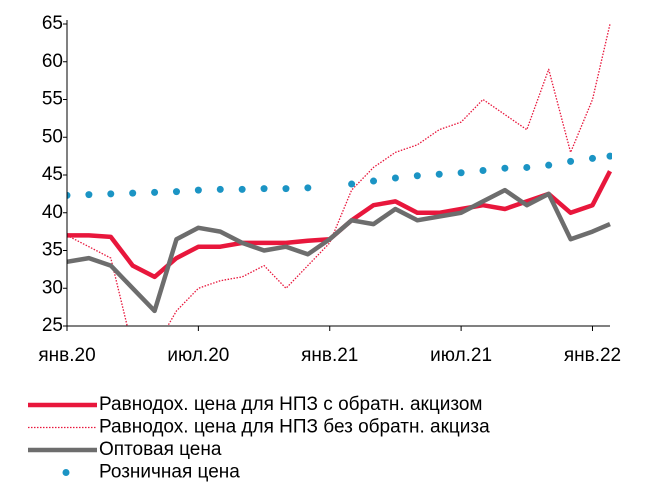 The image size is (650, 494). I want to click on y-tick-label: 35, so click(52, 250).